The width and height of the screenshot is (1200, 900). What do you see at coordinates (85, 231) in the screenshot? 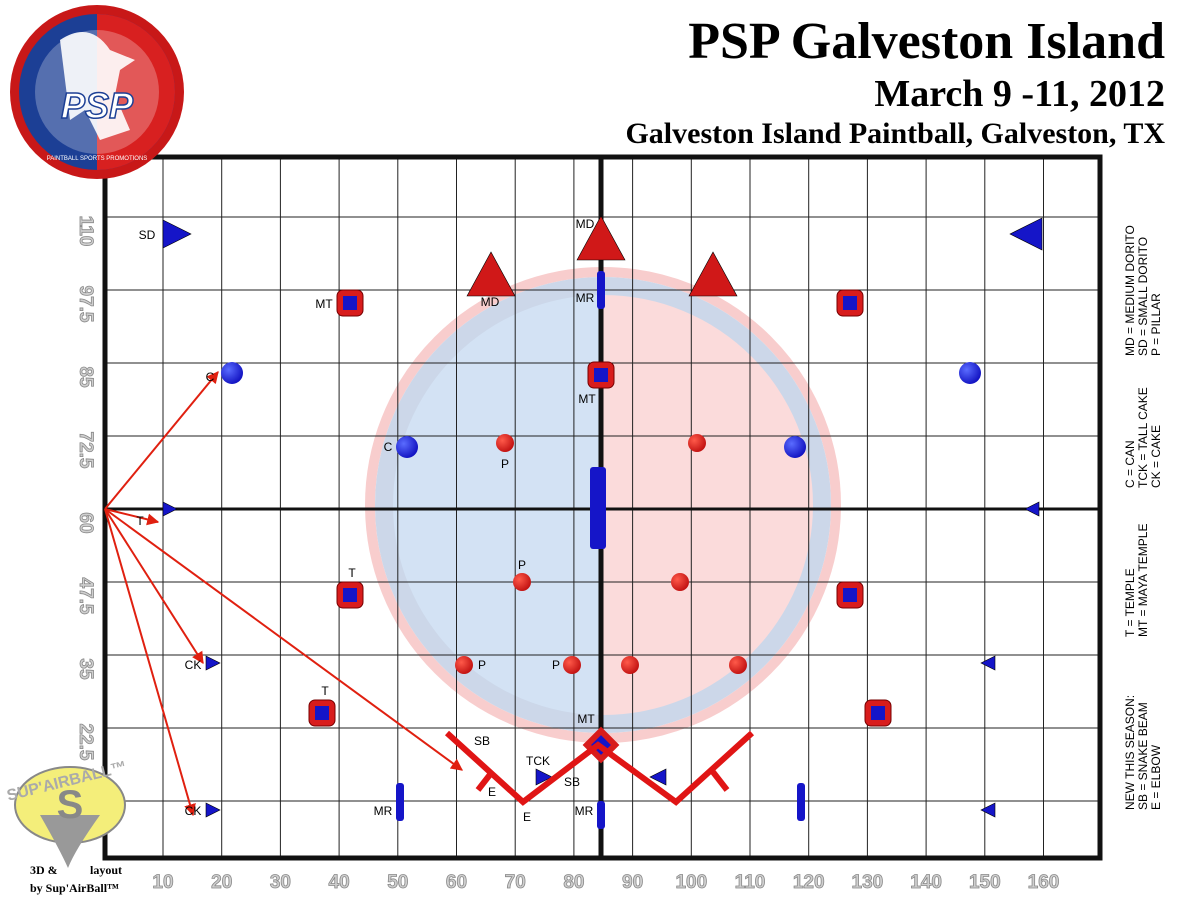
I see `y-label: 110` at bounding box center [85, 231].